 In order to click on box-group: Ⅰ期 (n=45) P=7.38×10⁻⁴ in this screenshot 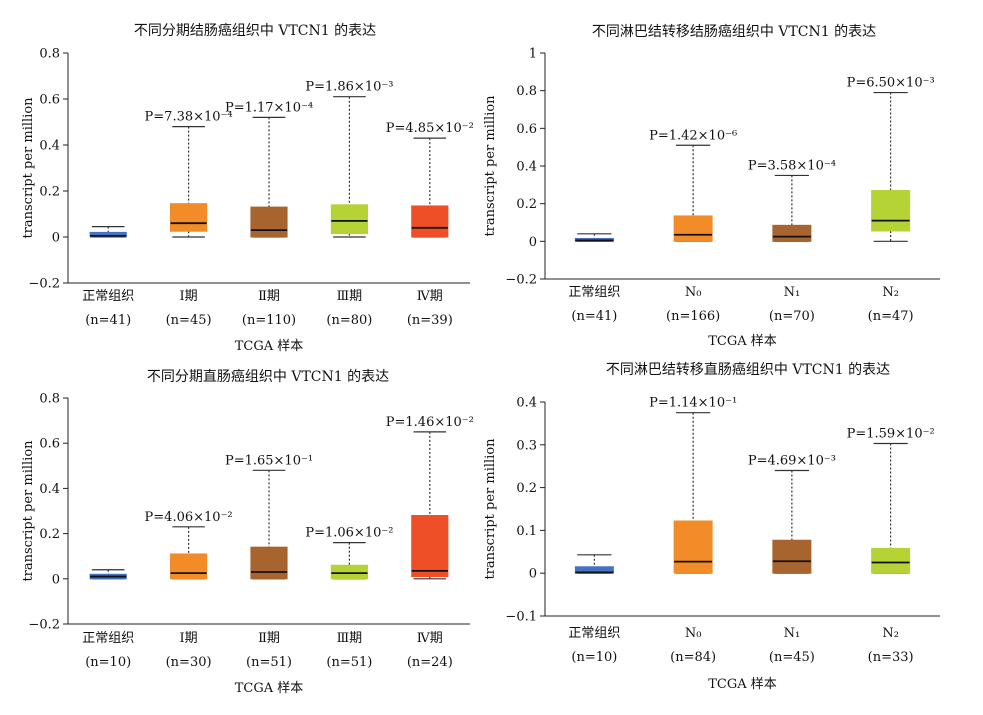, I will do `click(189, 219)`.